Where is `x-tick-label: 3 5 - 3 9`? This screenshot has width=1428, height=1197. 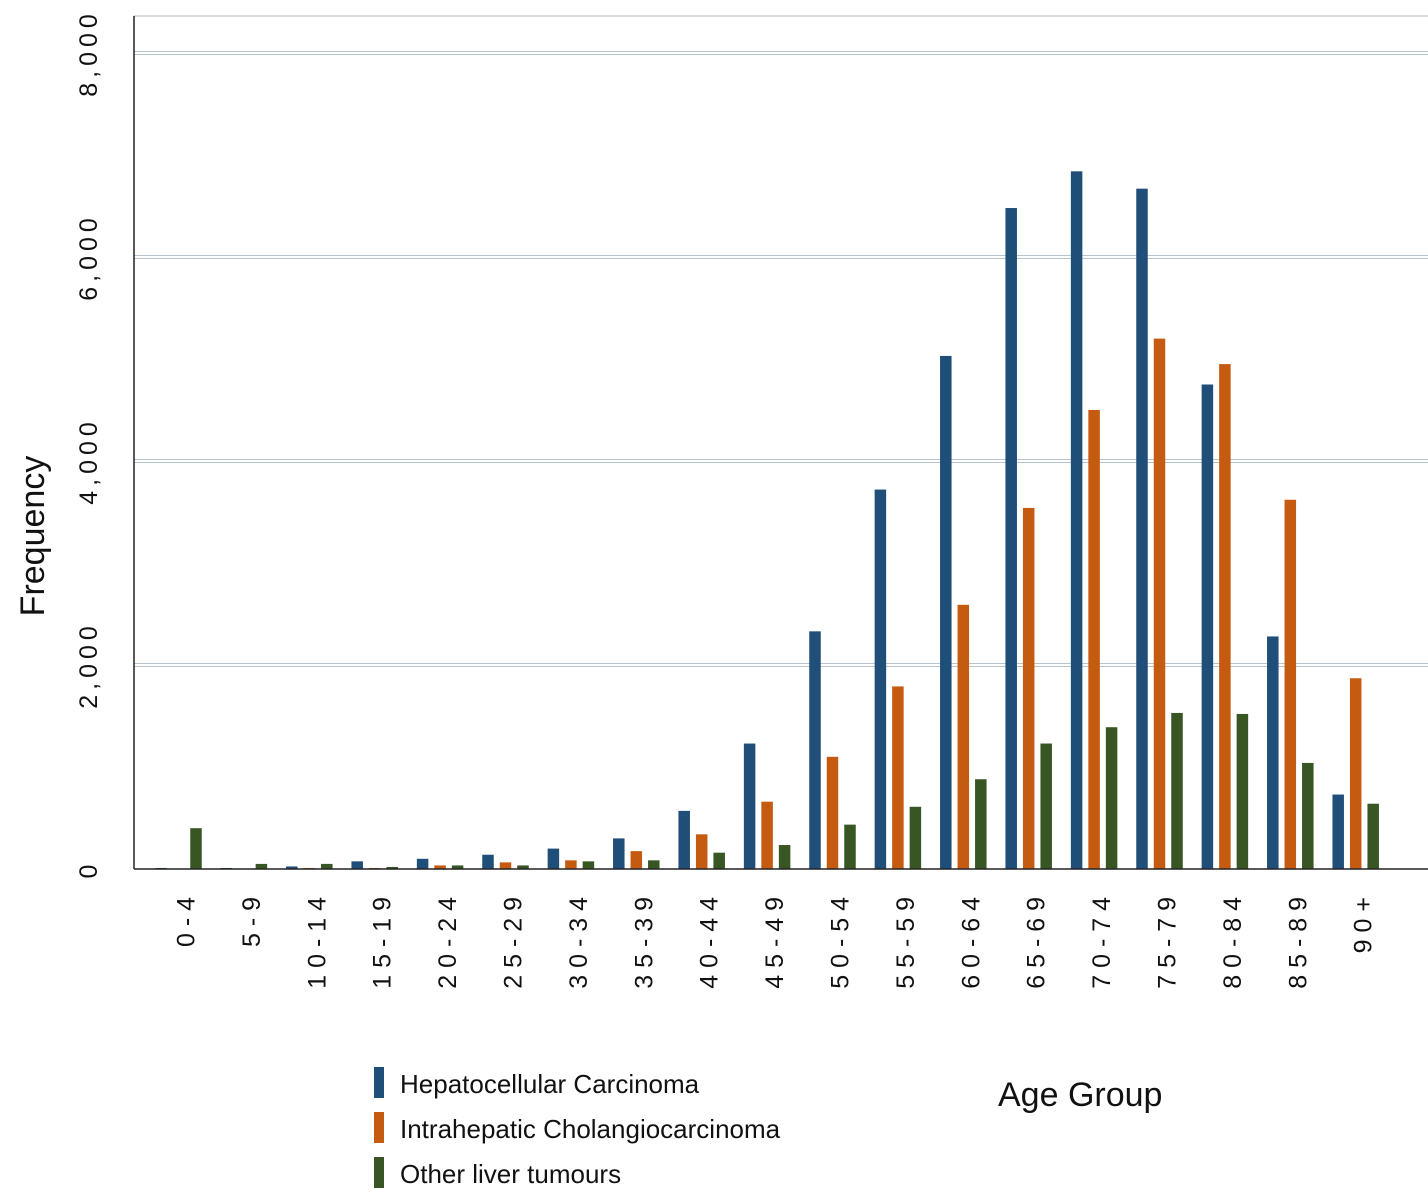 x-tick-label: 3 5 - 3 9 is located at coordinates (644, 943).